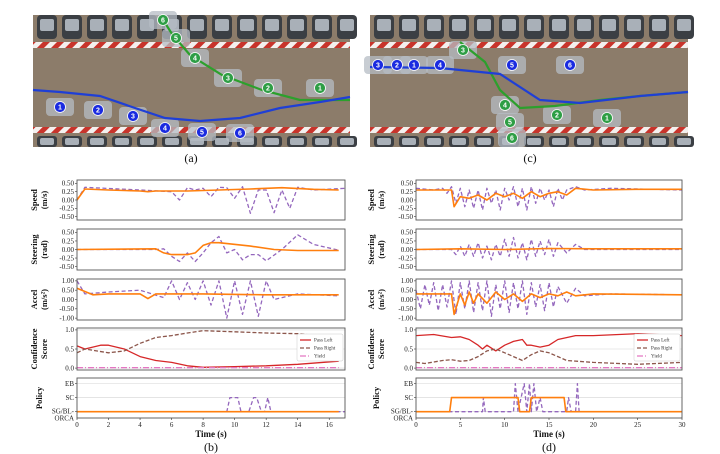 This screenshot has height=454, width=720. Describe the element at coordinates (405, 217) in the screenshot. I see `y-tick-label: -0.50` at that location.